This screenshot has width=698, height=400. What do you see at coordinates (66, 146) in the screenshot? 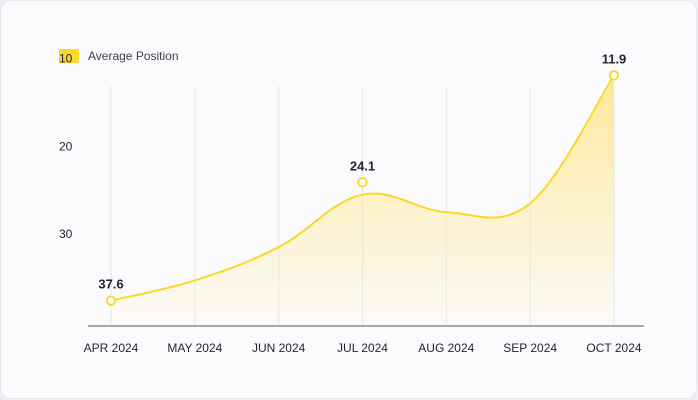
I see `y-tick-label-20: 20` at bounding box center [66, 146].